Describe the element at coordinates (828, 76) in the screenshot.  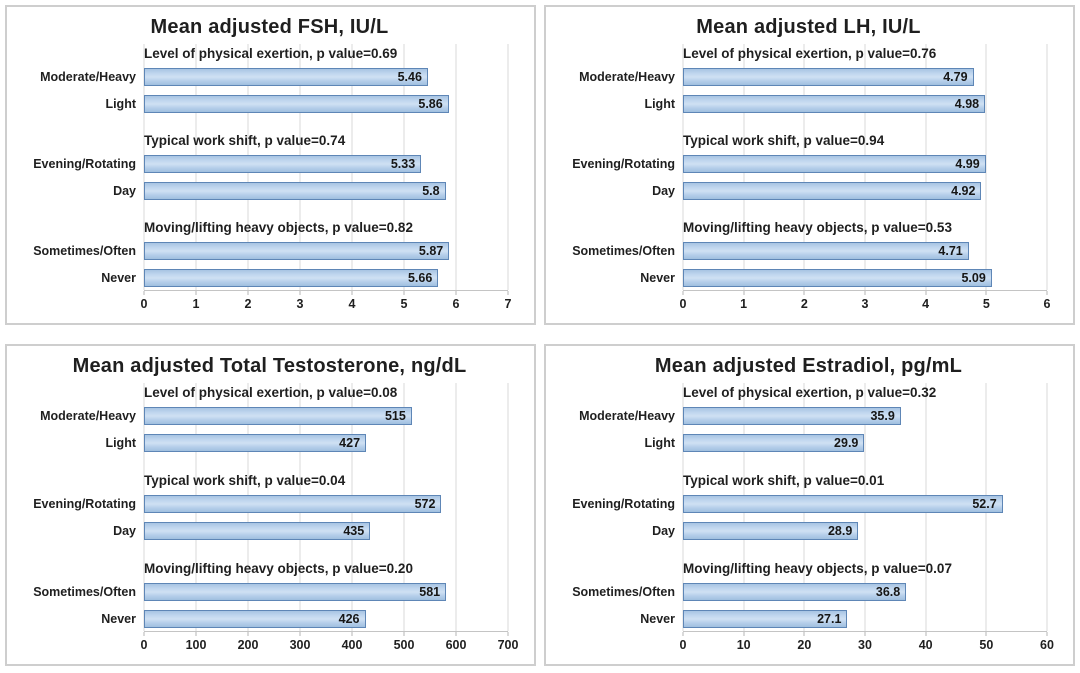
I see `bar: 4.79` at that location.